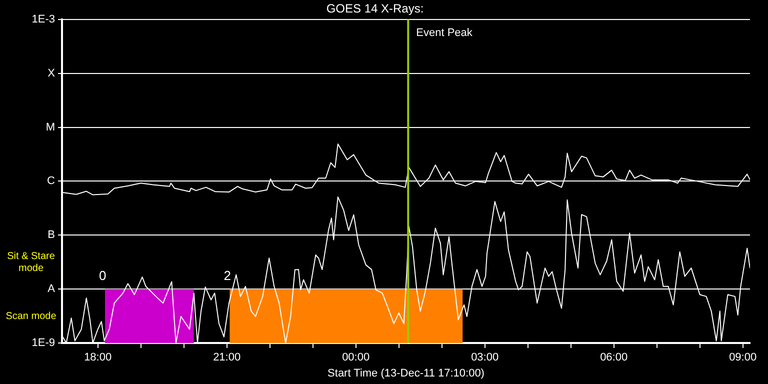 This screenshot has height=384, width=768. I want to click on x-tick-label: 18:00, so click(98, 358).